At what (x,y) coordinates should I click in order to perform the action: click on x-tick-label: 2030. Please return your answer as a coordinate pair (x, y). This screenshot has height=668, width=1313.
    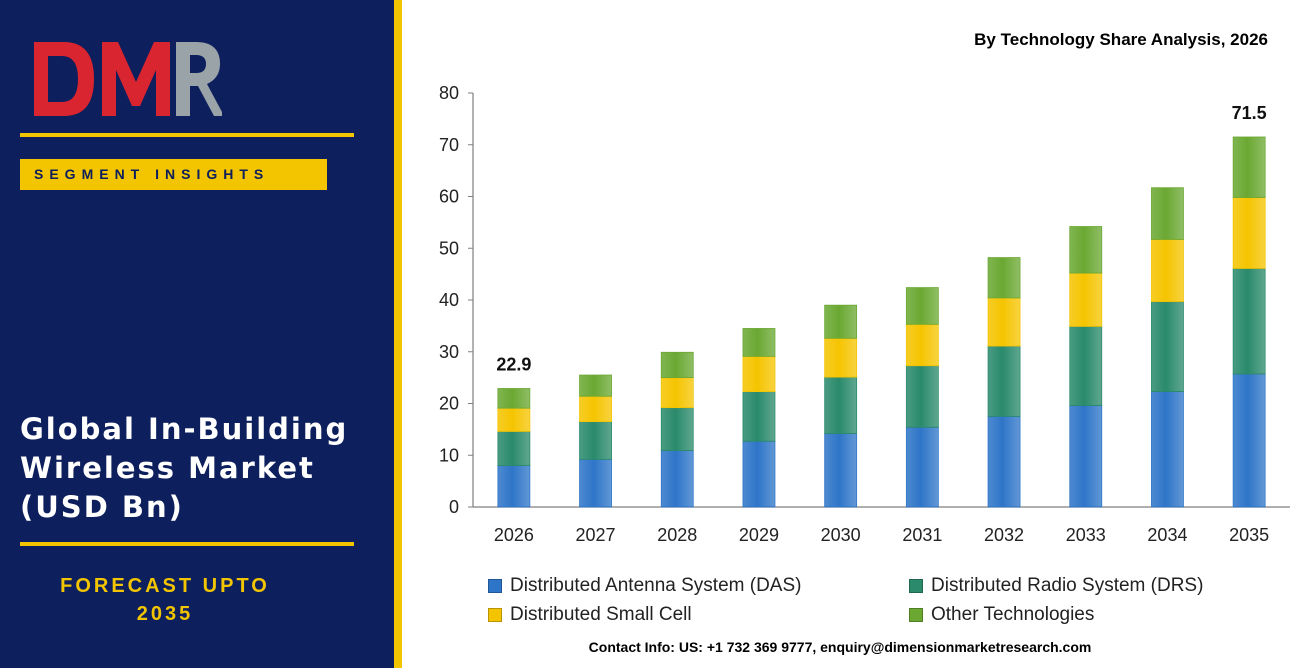
    Looking at the image, I should click on (841, 535).